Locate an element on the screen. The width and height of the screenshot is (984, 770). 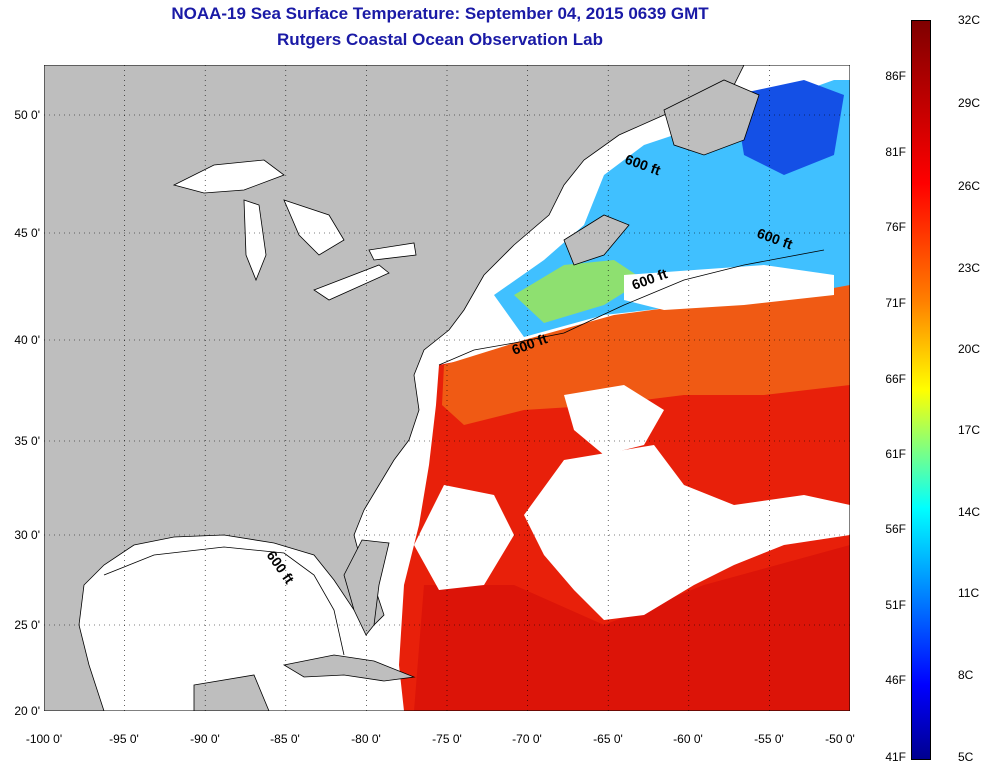
lon-tick-label: -55 0' is located at coordinates (769, 739).